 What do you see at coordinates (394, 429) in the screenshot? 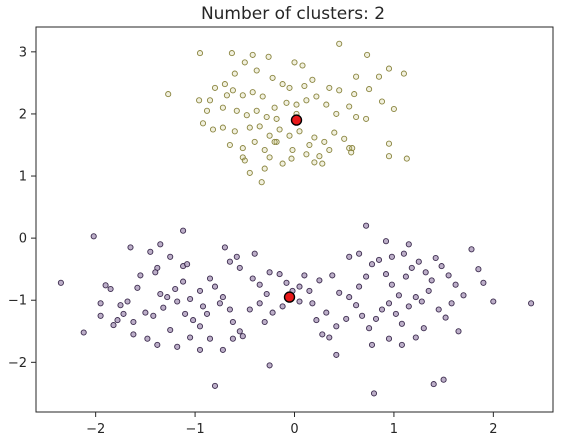
I see `x-tick-label: 1` at bounding box center [394, 429].